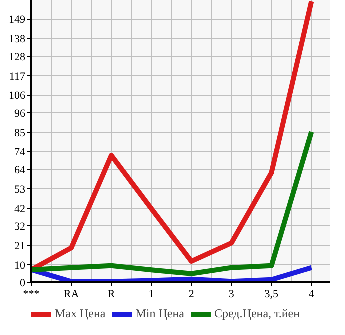 This screenshot has width=345, height=335. Describe the element at coordinates (160, 314) in the screenshot. I see `legend-label: Min Цена` at that location.